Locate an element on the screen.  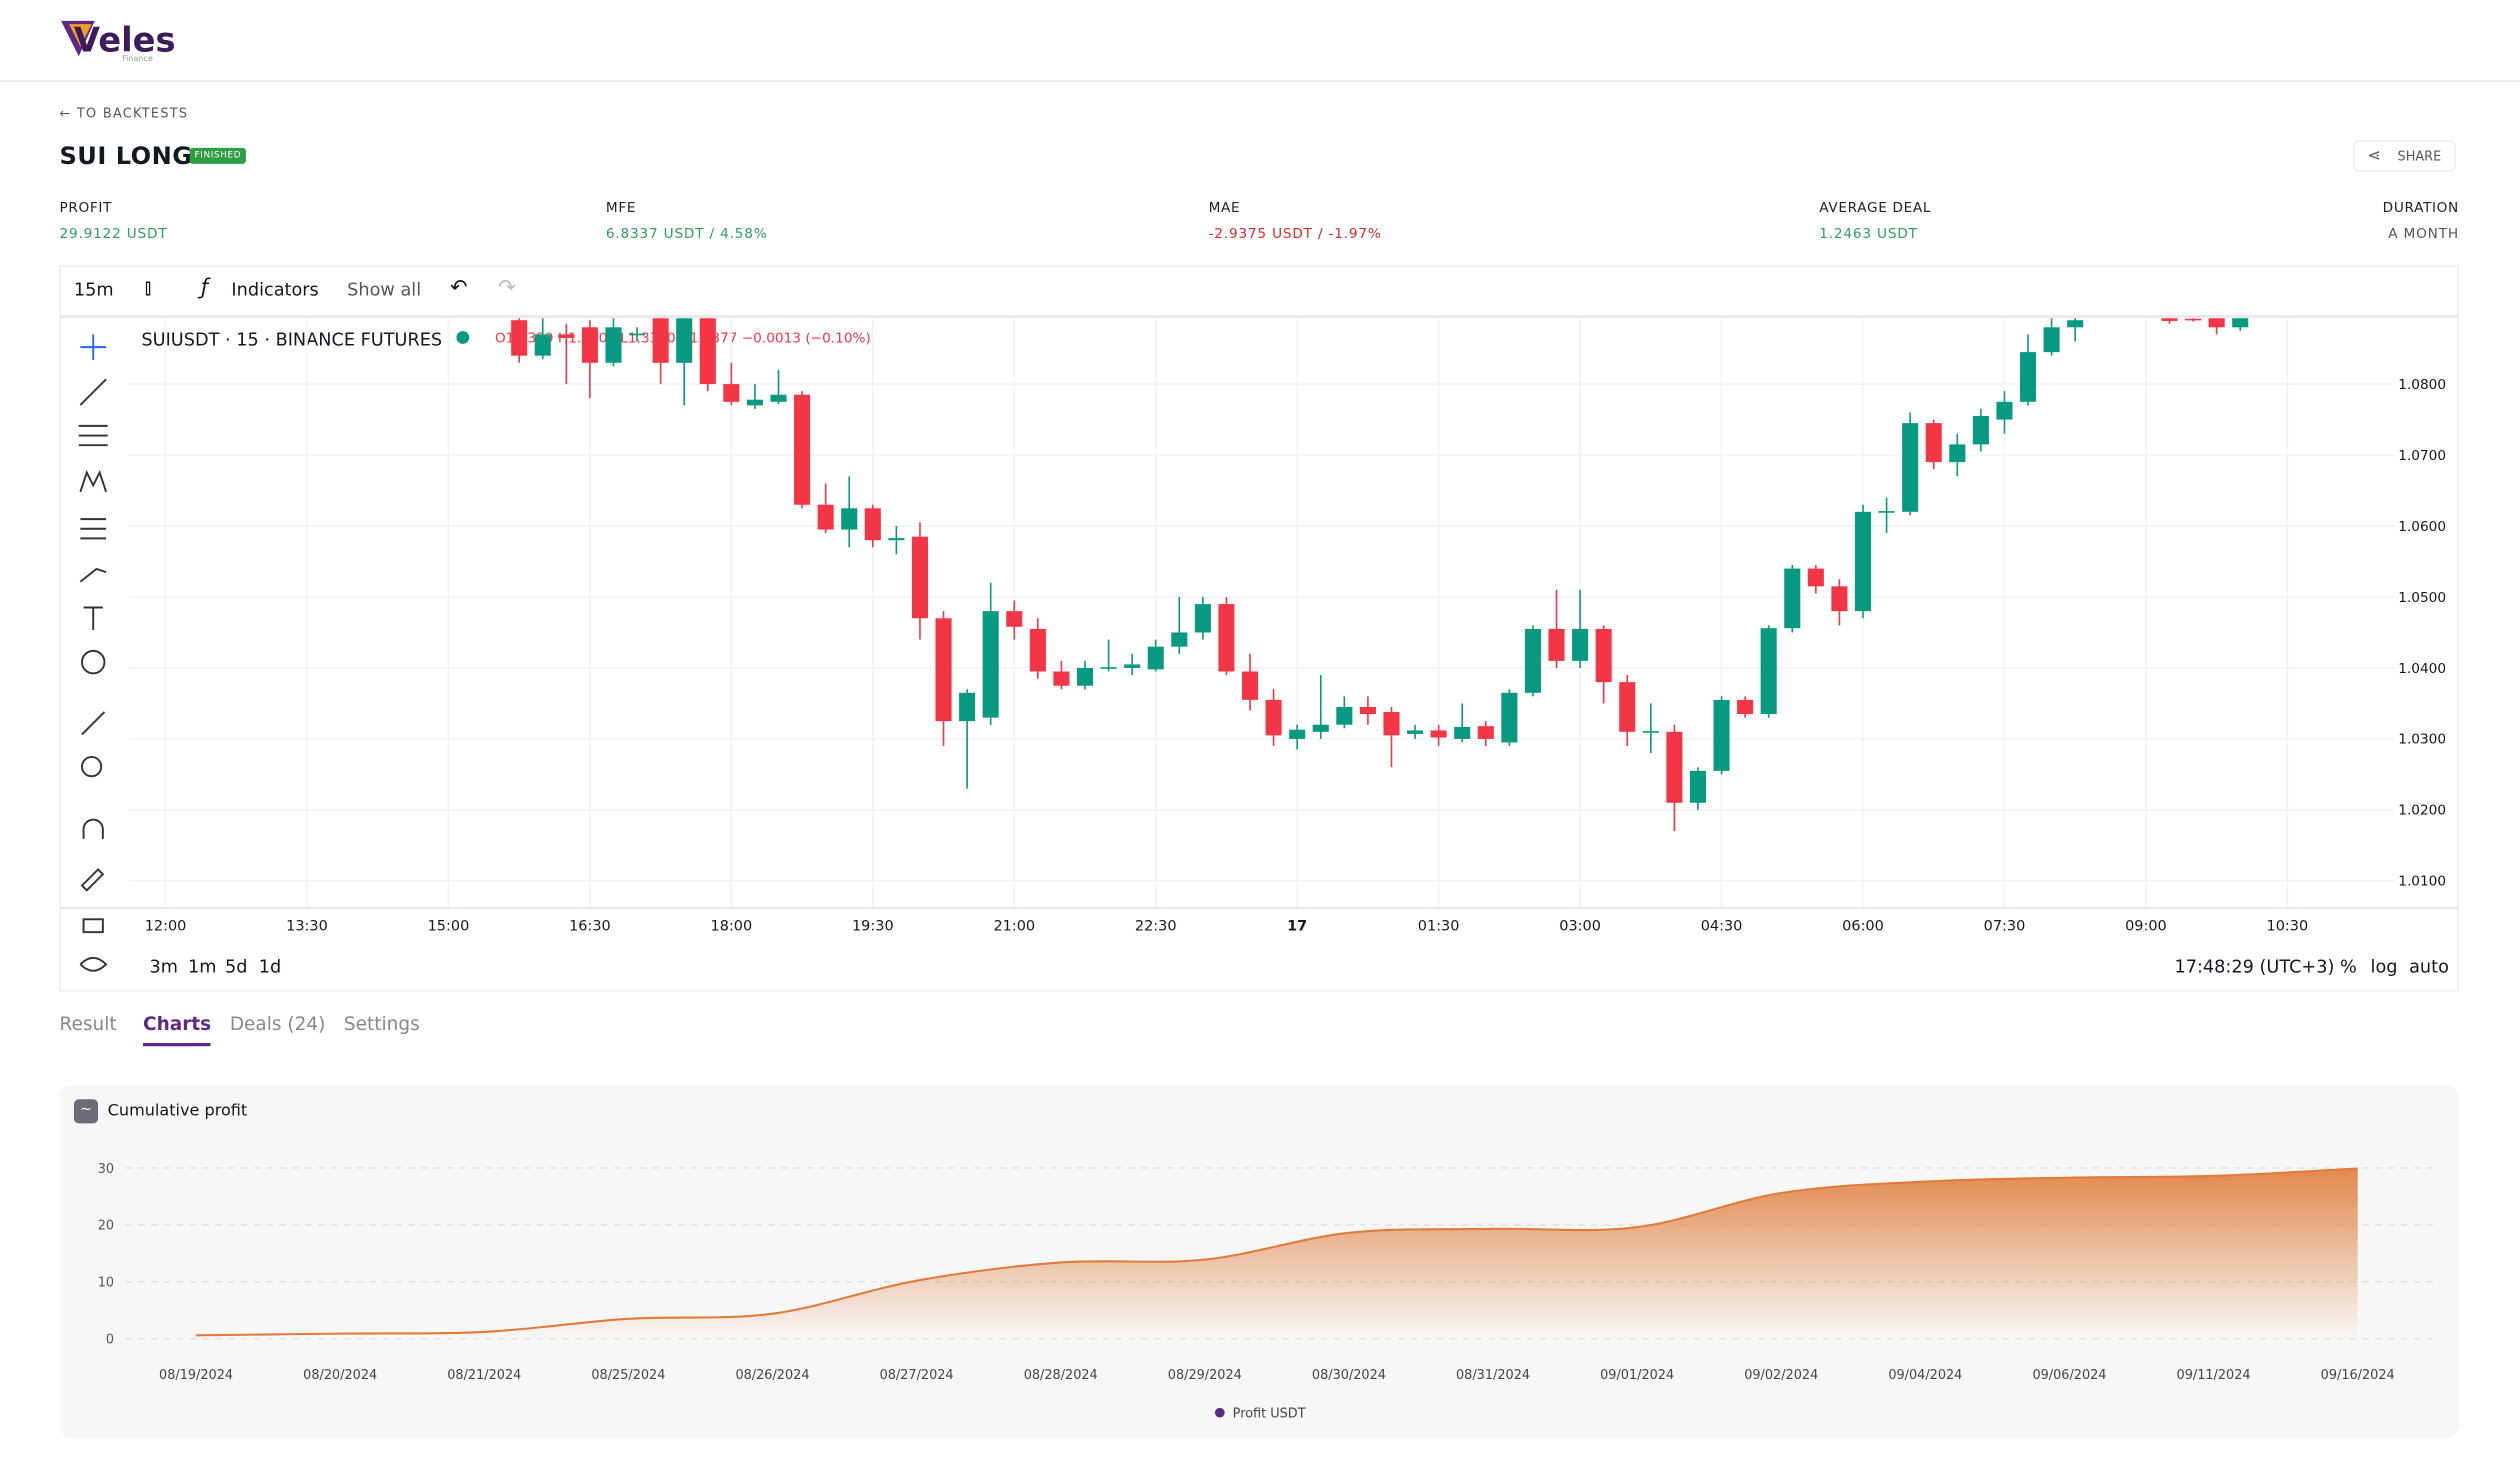
y-tick-label: 20 is located at coordinates (106, 1226).